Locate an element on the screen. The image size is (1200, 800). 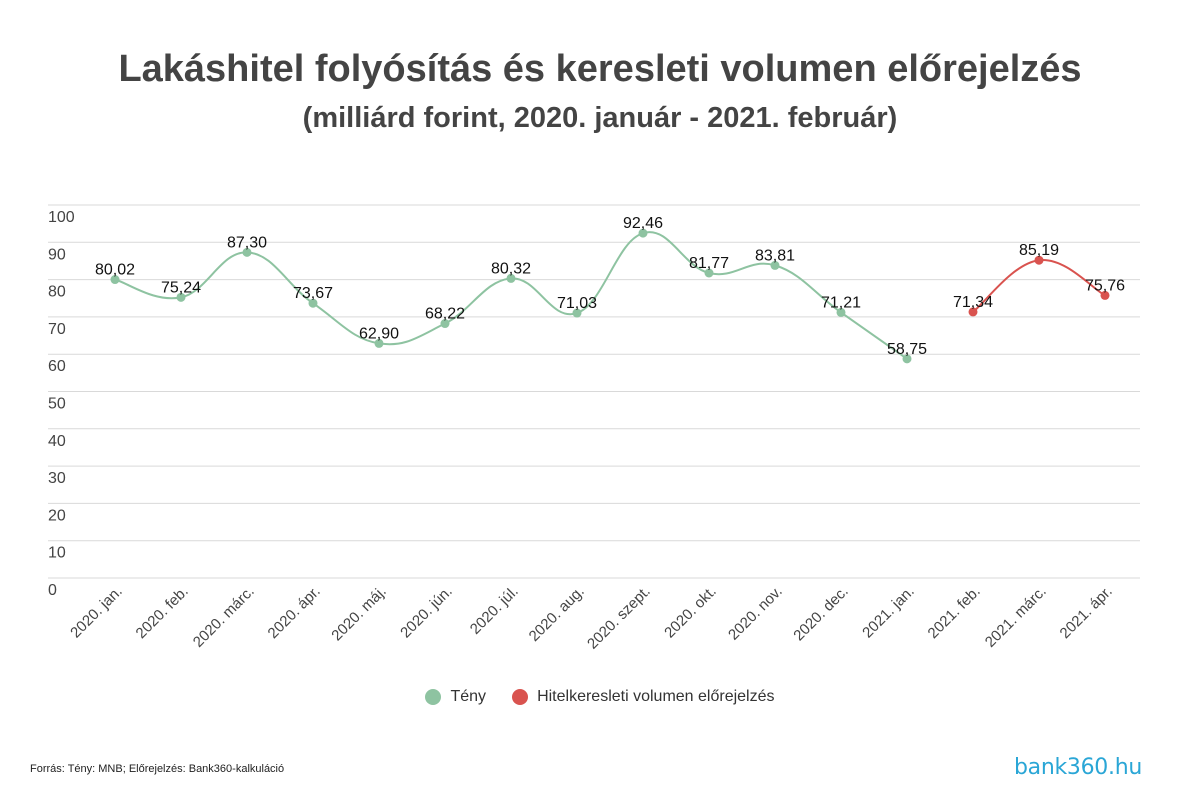
y-tick-label: 10 is located at coordinates (57, 553).